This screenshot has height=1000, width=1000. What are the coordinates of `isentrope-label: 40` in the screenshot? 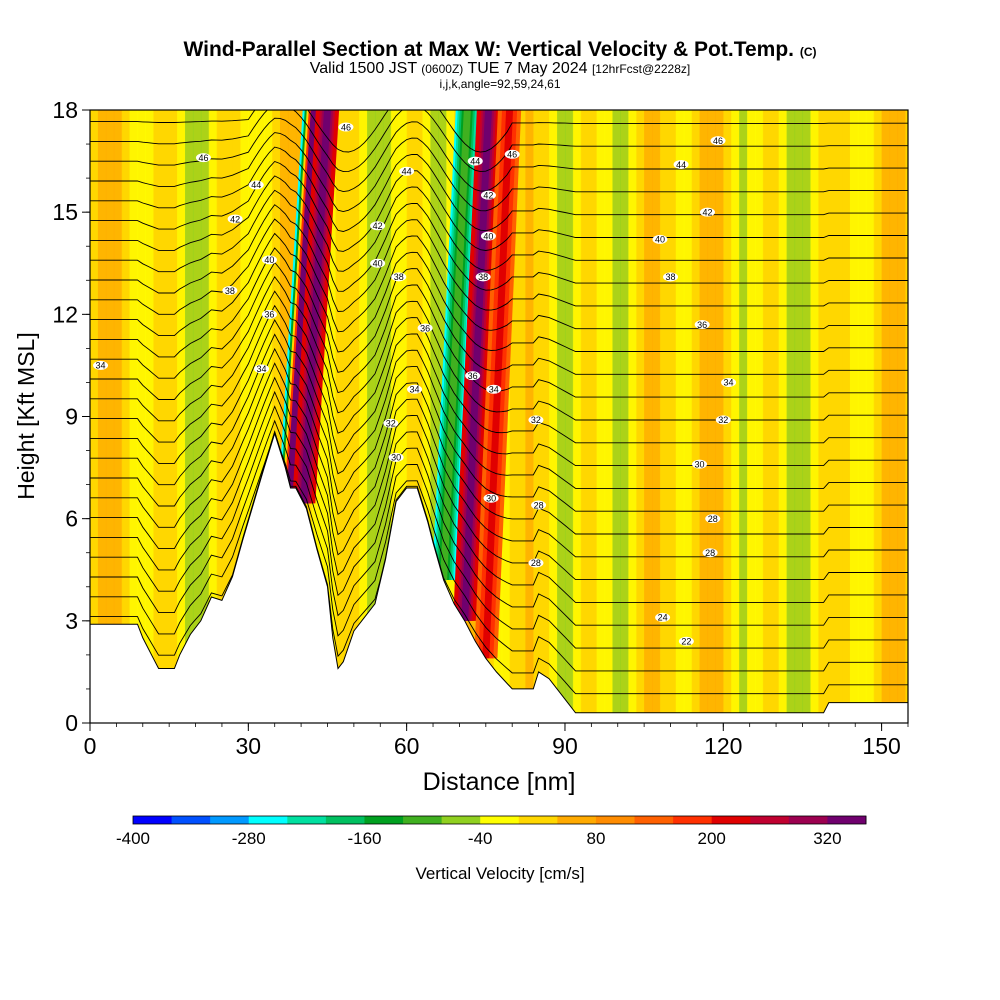 It's located at (660, 240).